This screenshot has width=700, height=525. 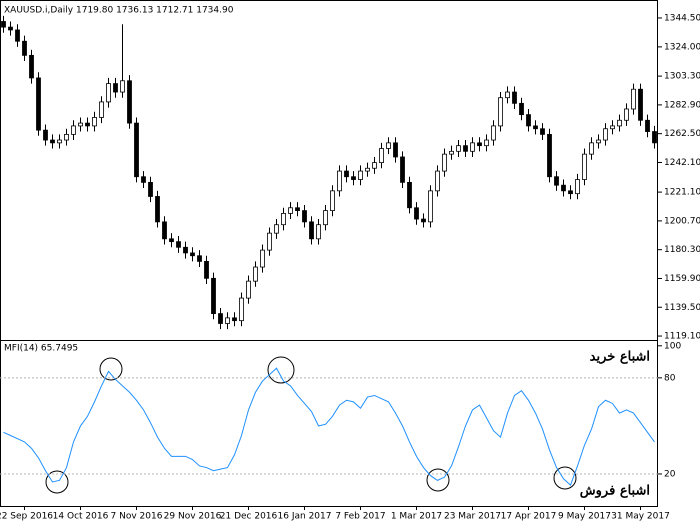 What do you see at coordinates (682, 337) in the screenshot?
I see `y-tick-label: 1119.10` at bounding box center [682, 337].